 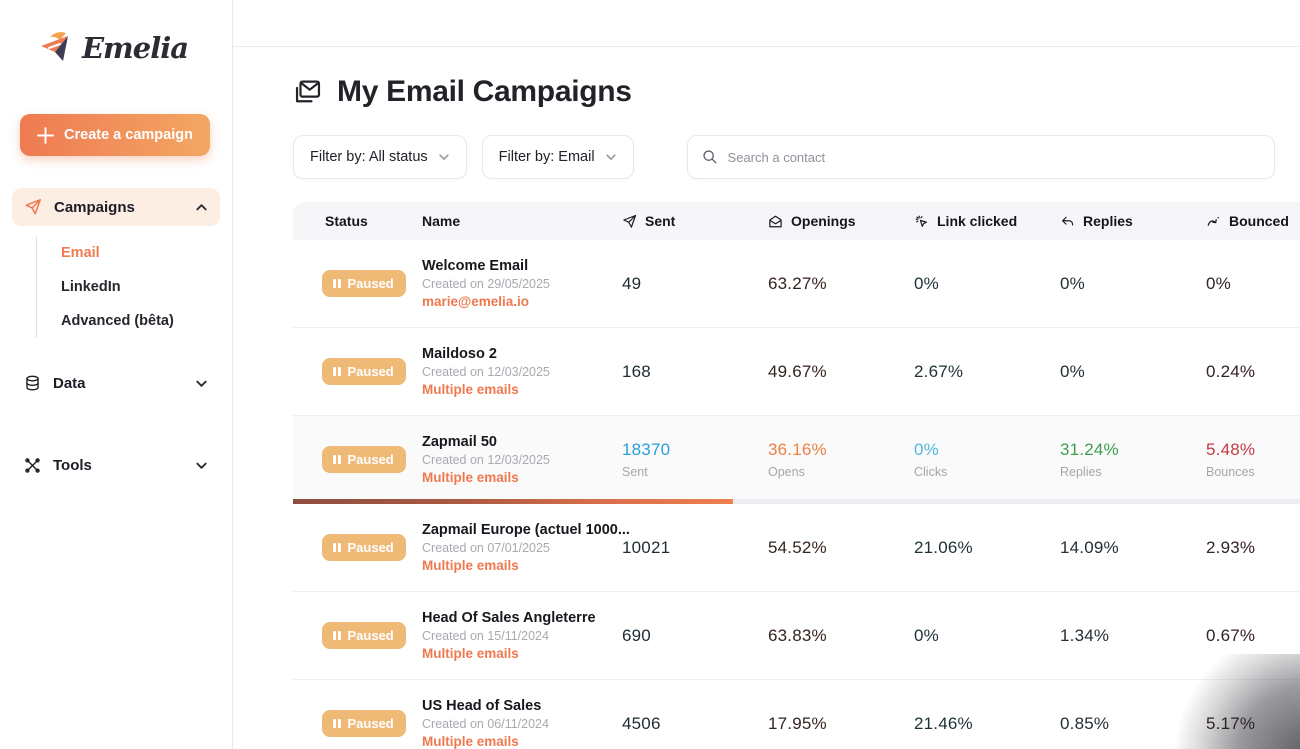 I want to click on status-filter-dropdown: Filter by: All status, so click(x=380, y=157).